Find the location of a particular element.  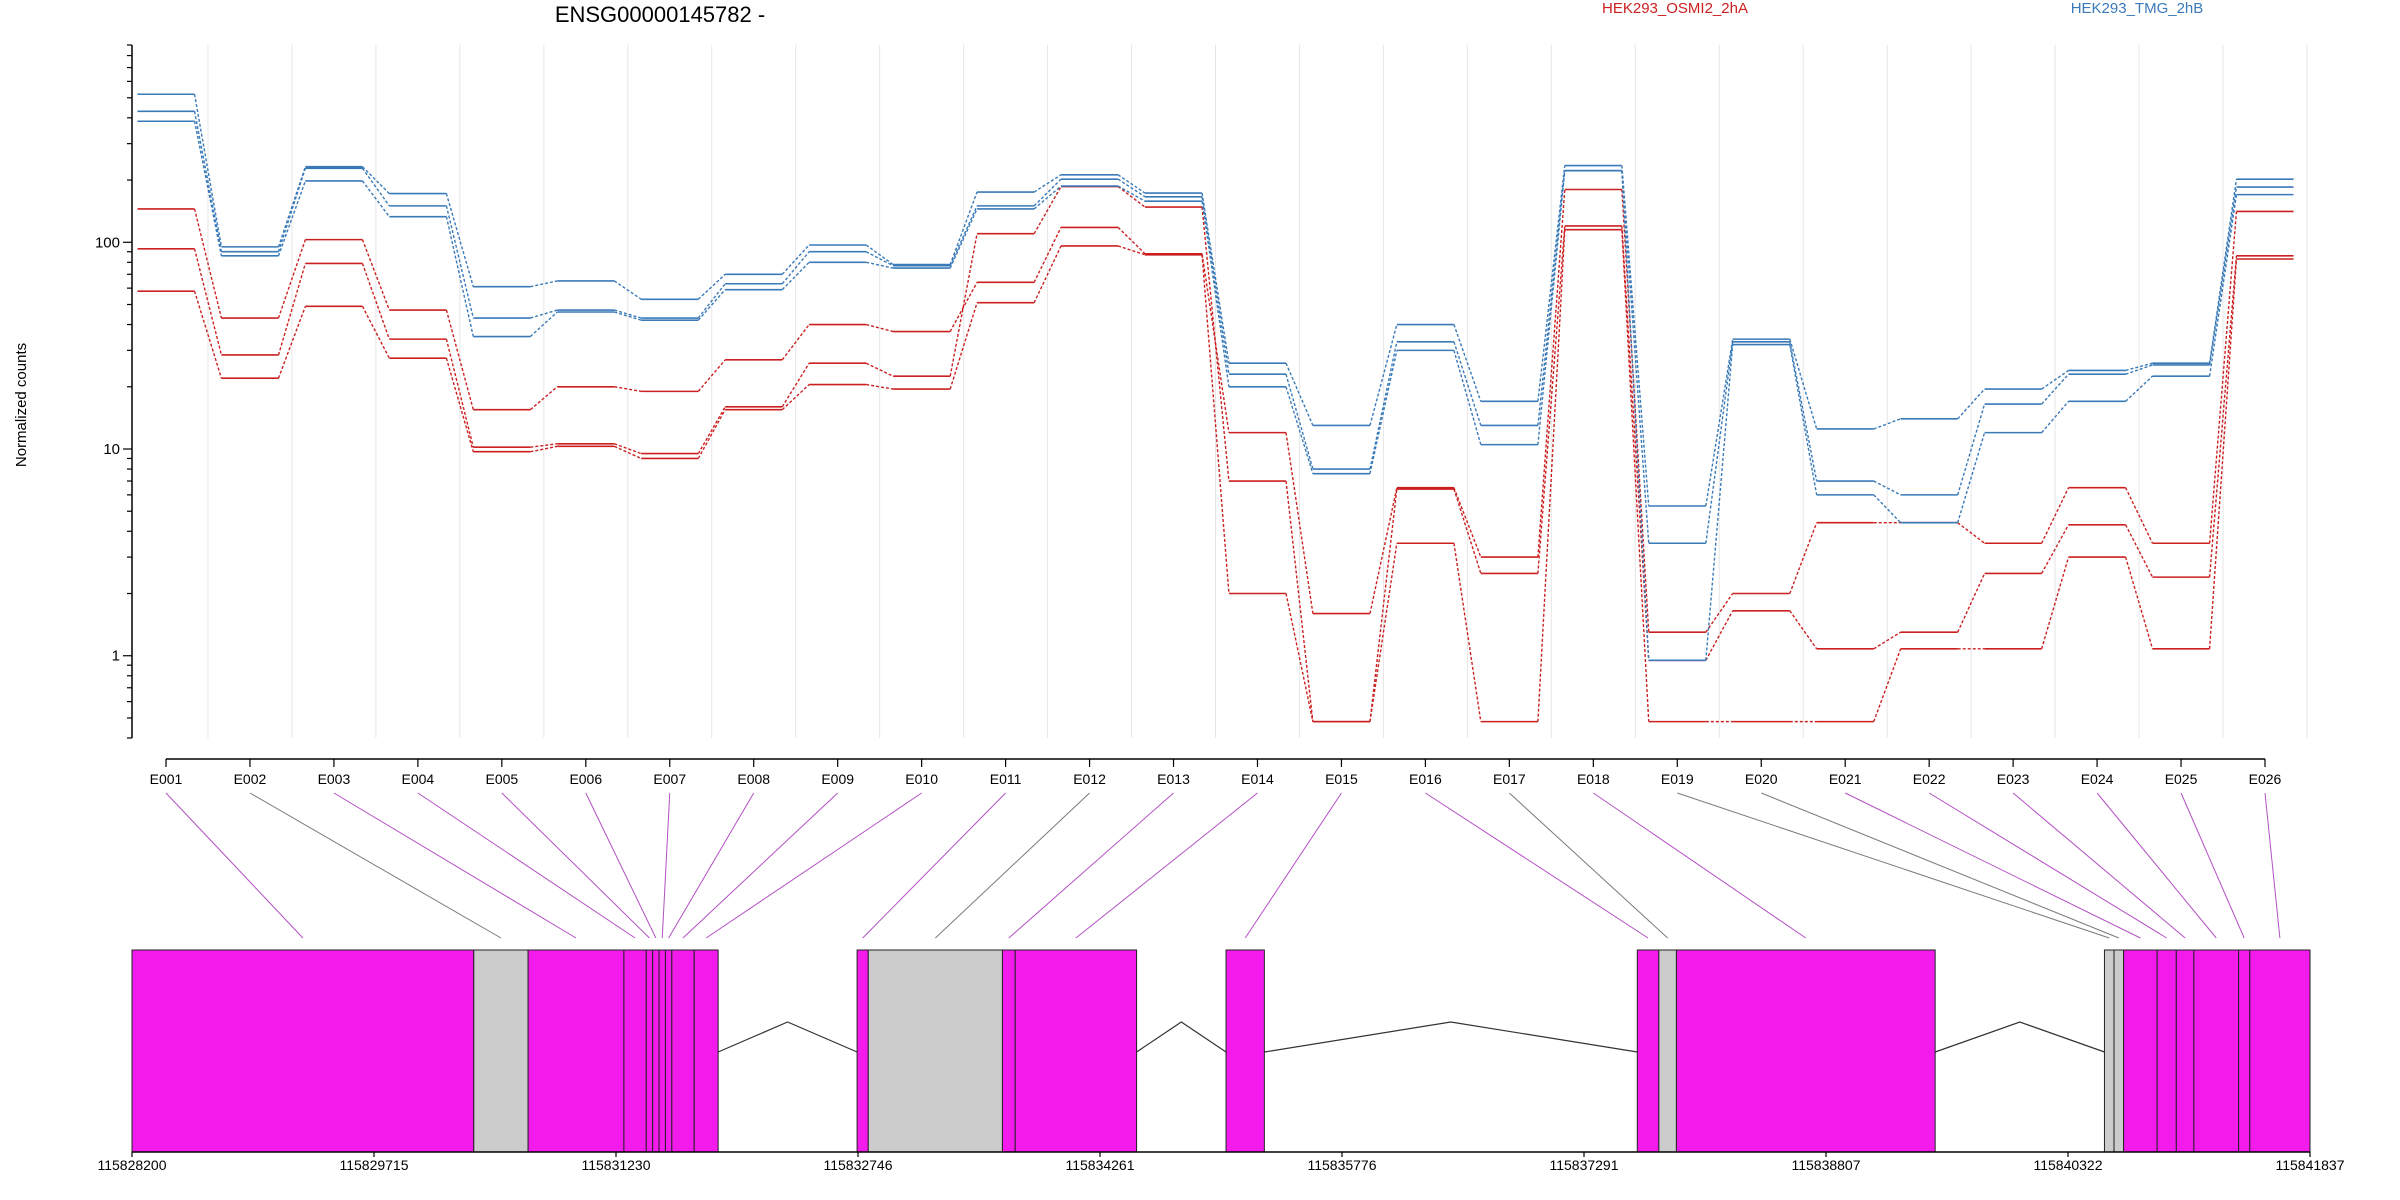

connector-E012 is located at coordinates (1012, 865).